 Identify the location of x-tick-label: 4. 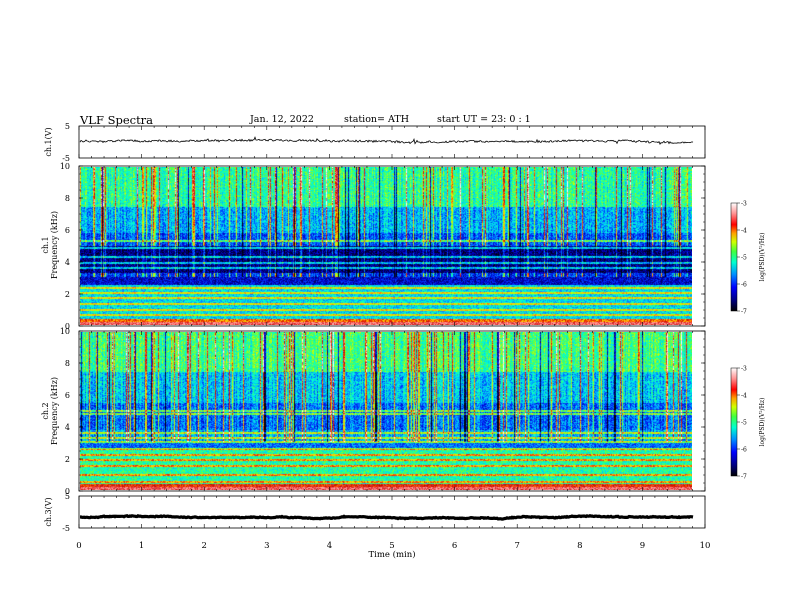
(329, 546).